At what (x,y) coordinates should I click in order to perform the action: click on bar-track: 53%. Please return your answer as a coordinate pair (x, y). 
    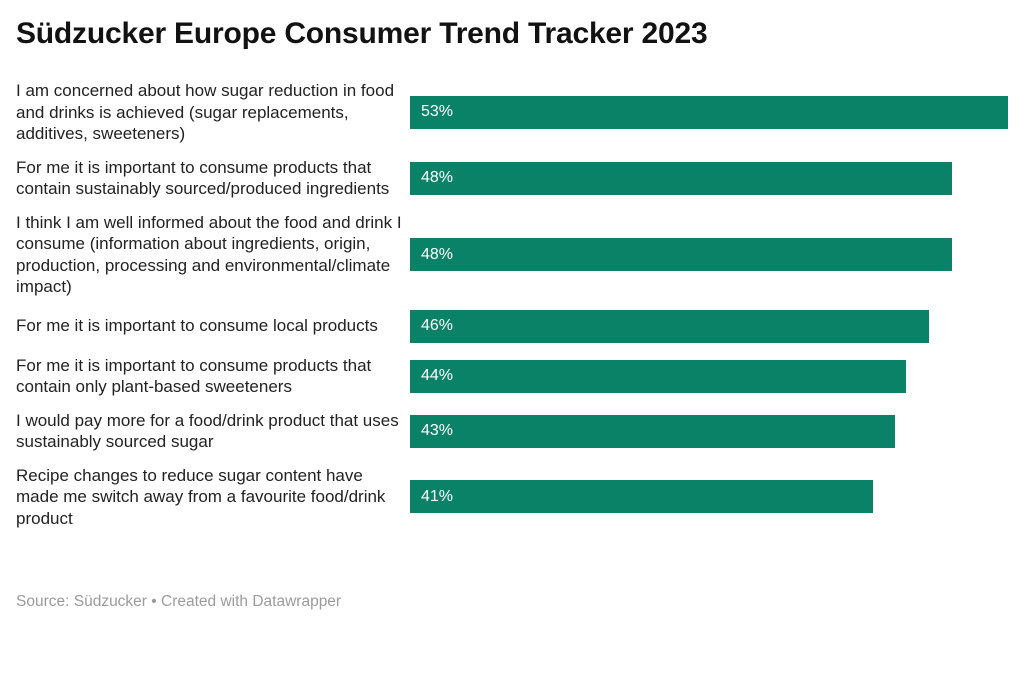
    Looking at the image, I should click on (709, 112).